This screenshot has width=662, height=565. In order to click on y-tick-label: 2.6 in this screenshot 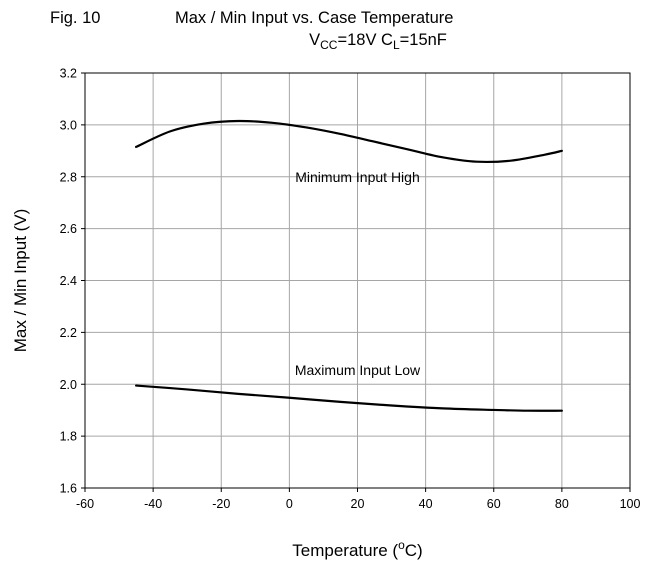, I will do `click(68, 229)`.